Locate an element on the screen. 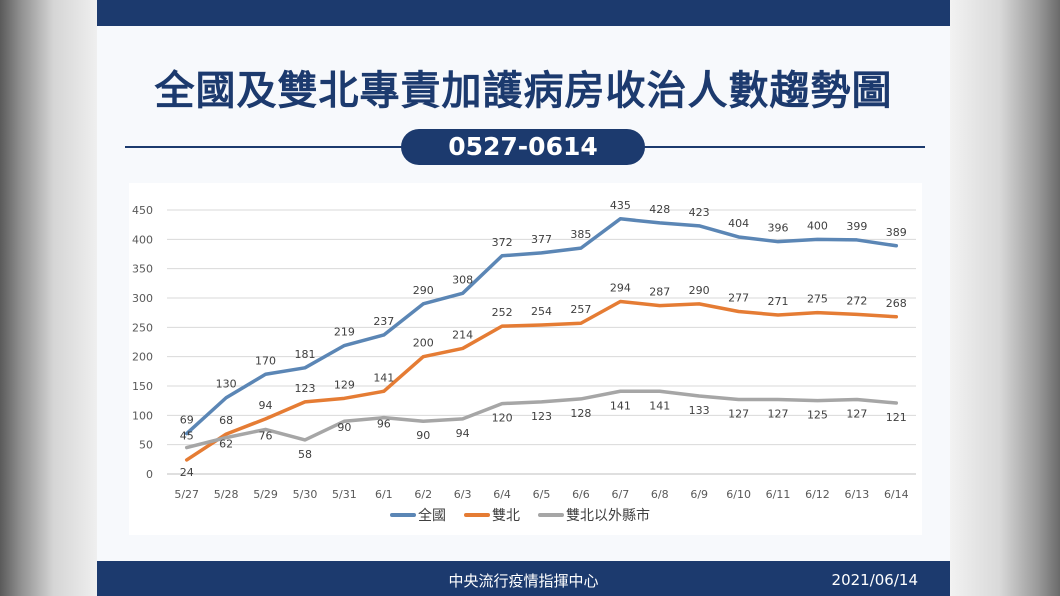 Image resolution: width=1060 pixels, height=596 pixels. x-tick-label: 6/9 is located at coordinates (699, 494).